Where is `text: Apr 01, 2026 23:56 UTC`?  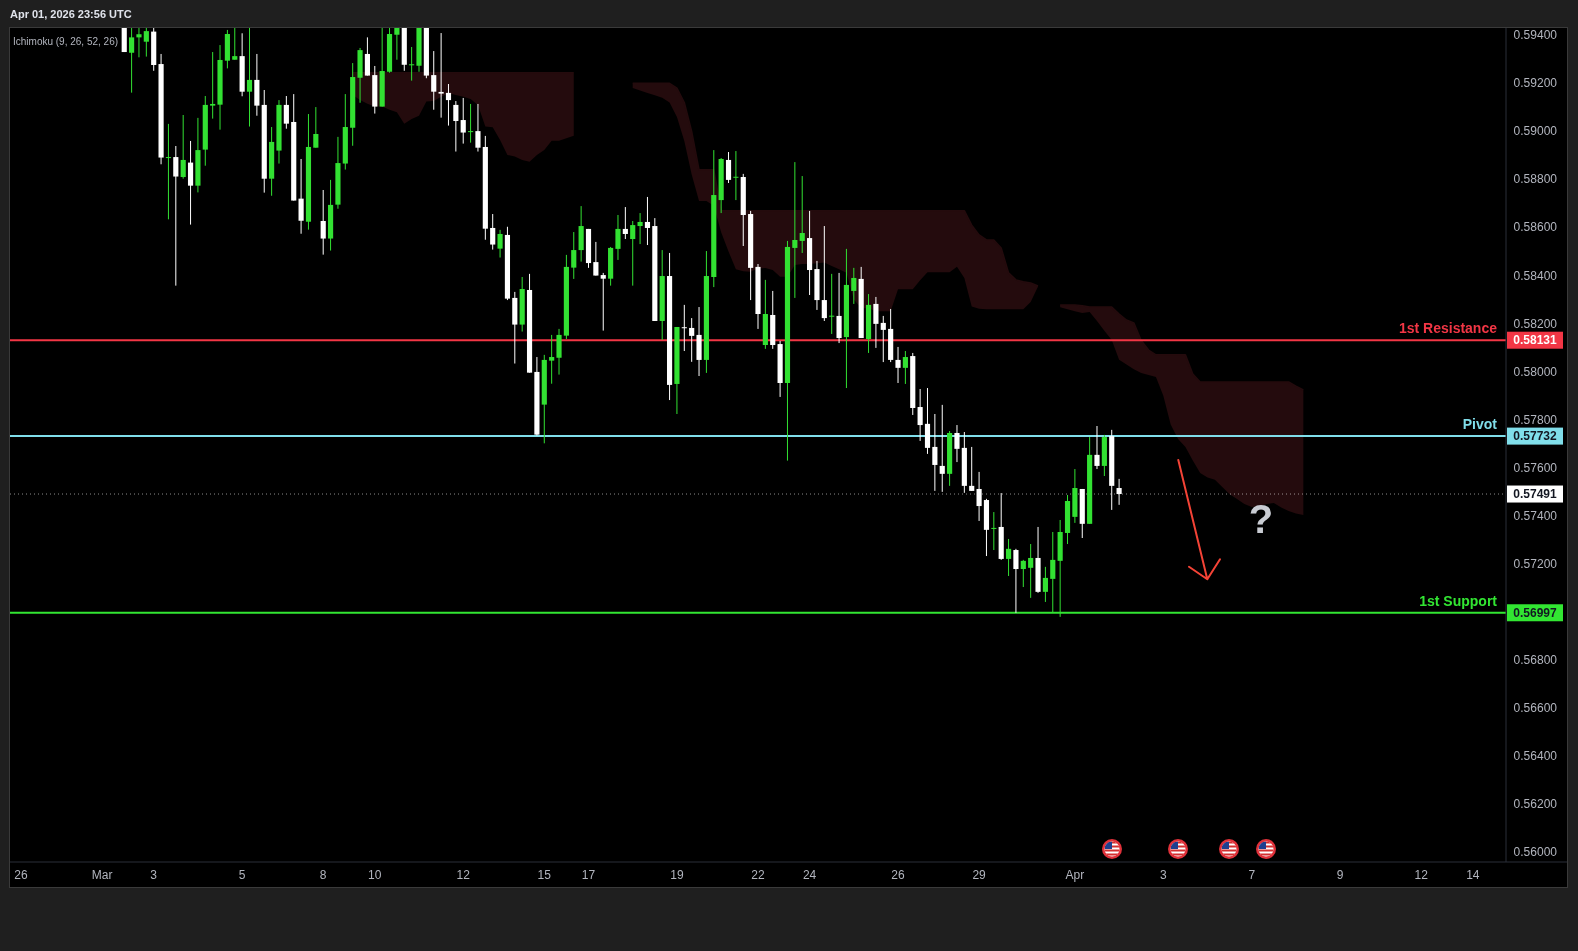
text: Apr 01, 2026 23:56 UTC is located at coordinates (71, 14).